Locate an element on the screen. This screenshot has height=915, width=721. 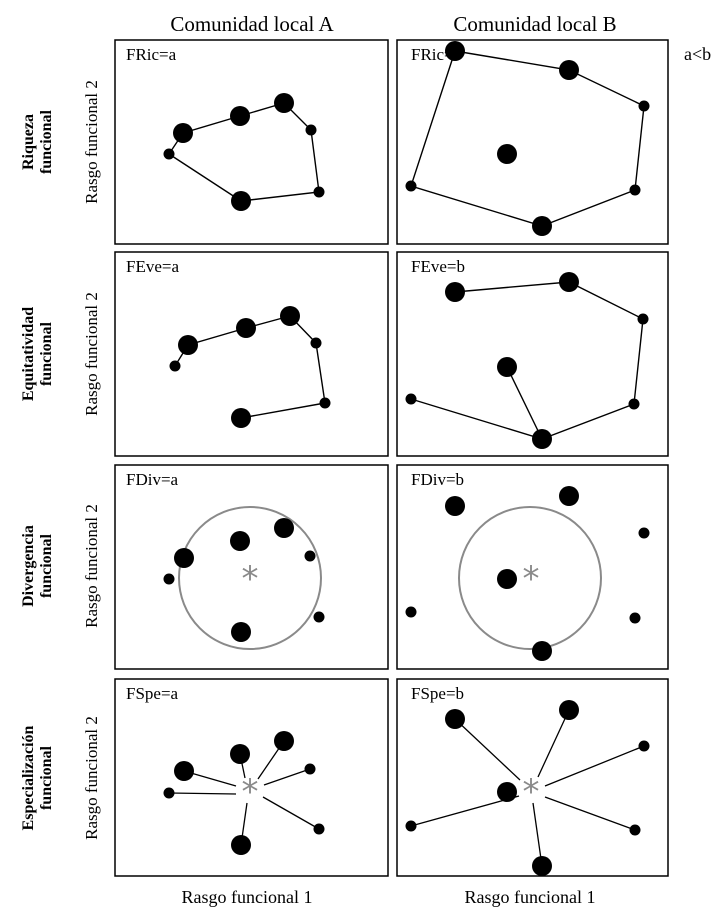
spokes is located at coordinates (527, 788).